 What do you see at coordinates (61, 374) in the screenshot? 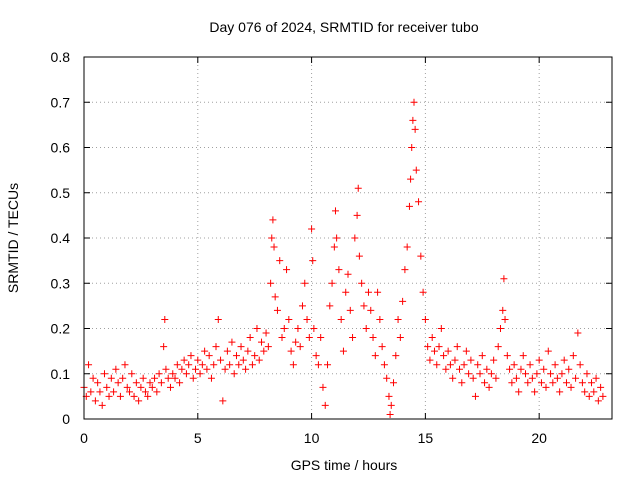
I see `y-tick-label: 0.1` at bounding box center [61, 374].